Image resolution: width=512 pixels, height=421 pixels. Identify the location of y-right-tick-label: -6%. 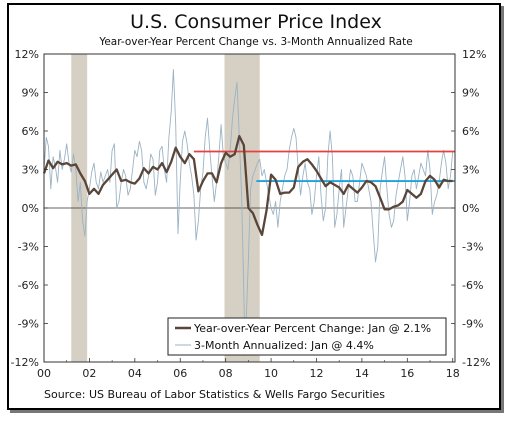
(472, 285).